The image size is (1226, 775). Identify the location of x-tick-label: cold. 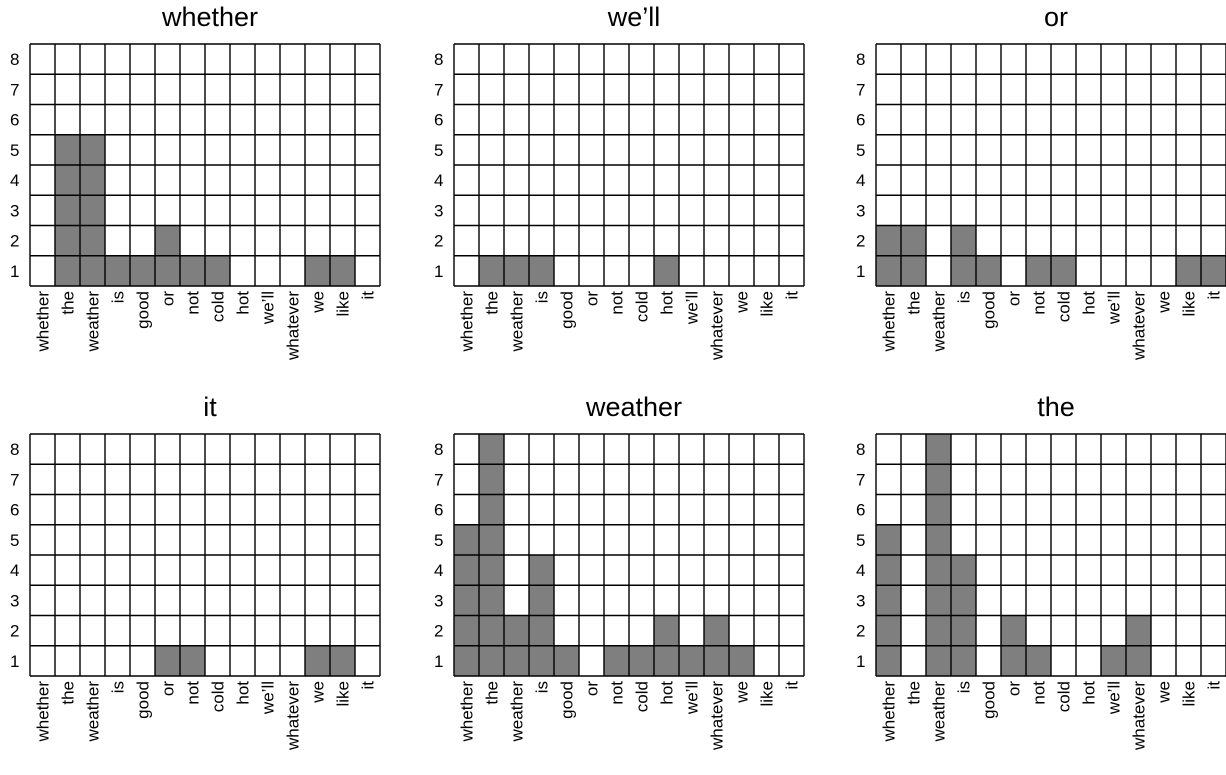
(642, 306).